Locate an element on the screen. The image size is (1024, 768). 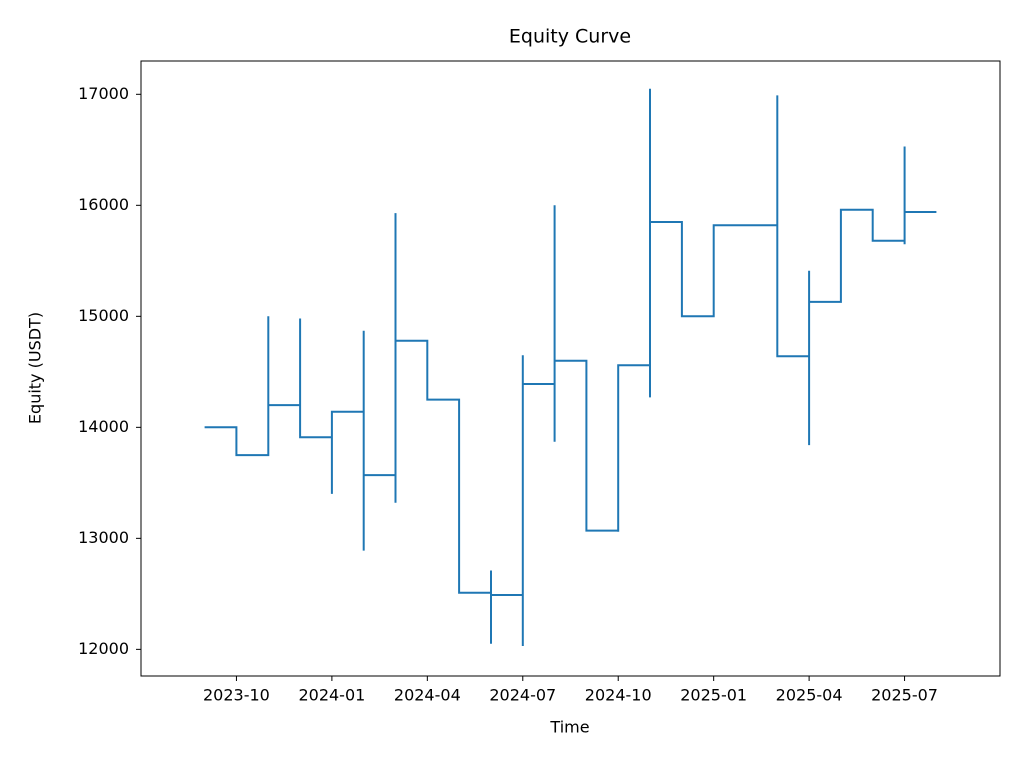
y-tick-label: 12000 is located at coordinates (103, 648).